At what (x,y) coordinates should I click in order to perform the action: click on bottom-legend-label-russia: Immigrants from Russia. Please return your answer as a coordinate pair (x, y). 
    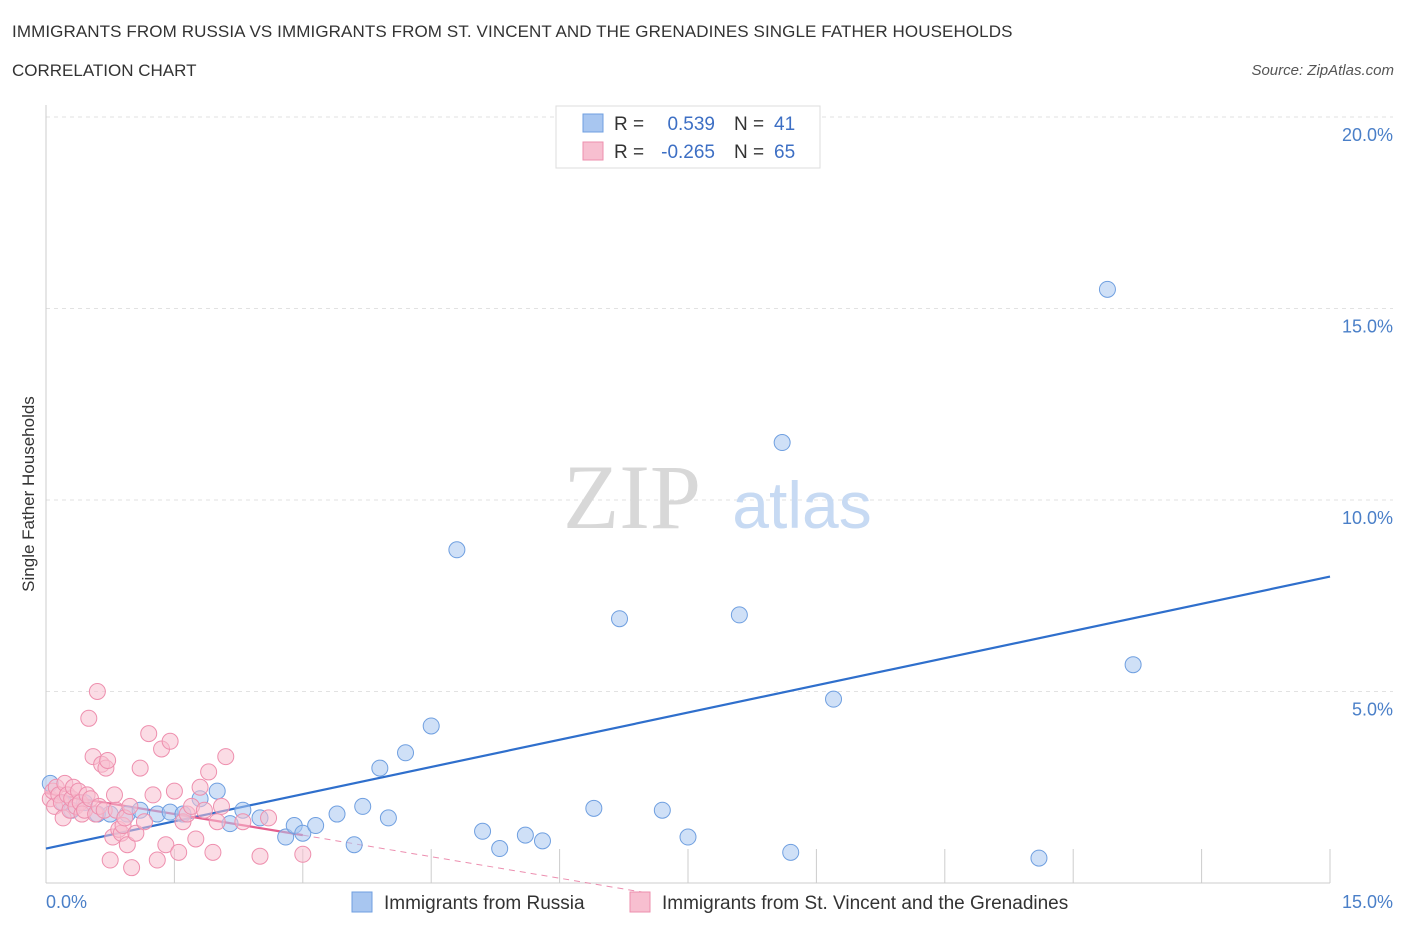
    Looking at the image, I should click on (484, 903).